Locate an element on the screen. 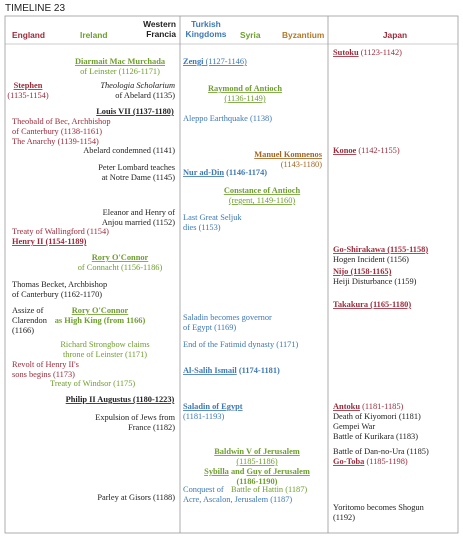 This screenshot has height=545, width=463. entry-text: Yoritomo becomes Shogun is located at coordinates (379, 507).